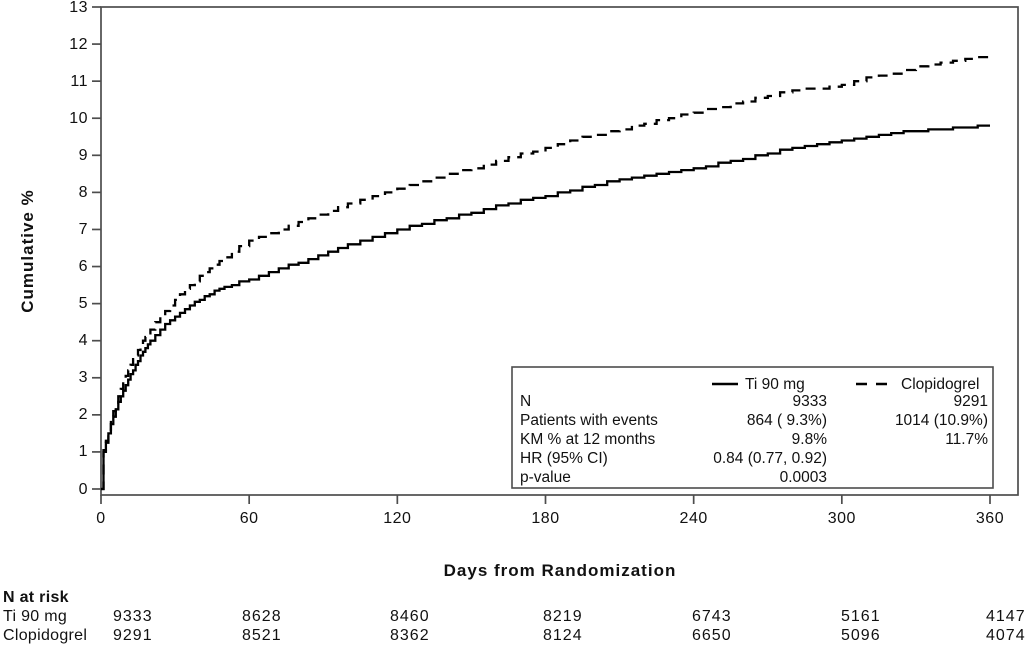 This screenshot has width=1031, height=649. What do you see at coordinates (83, 192) in the screenshot?
I see `y-tick-label: 8` at bounding box center [83, 192].